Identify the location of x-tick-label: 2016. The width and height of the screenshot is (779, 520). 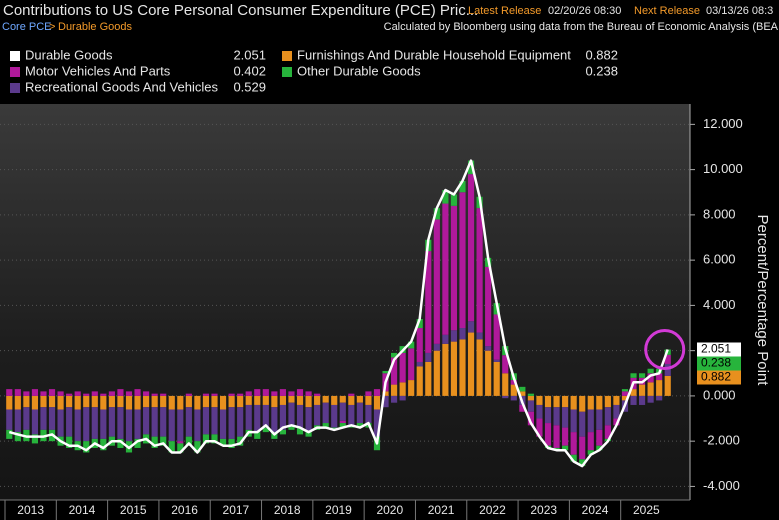
(184, 510).